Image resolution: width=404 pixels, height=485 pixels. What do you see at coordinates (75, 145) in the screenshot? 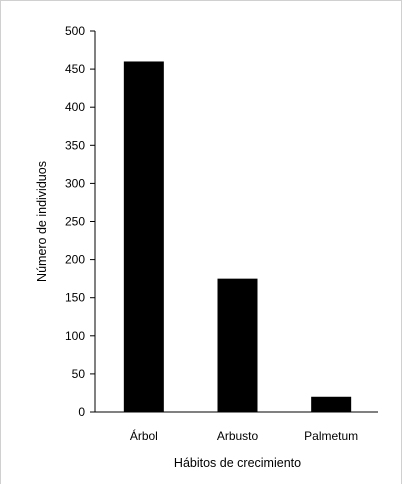
I see `y-tick-label: 350` at bounding box center [75, 145].